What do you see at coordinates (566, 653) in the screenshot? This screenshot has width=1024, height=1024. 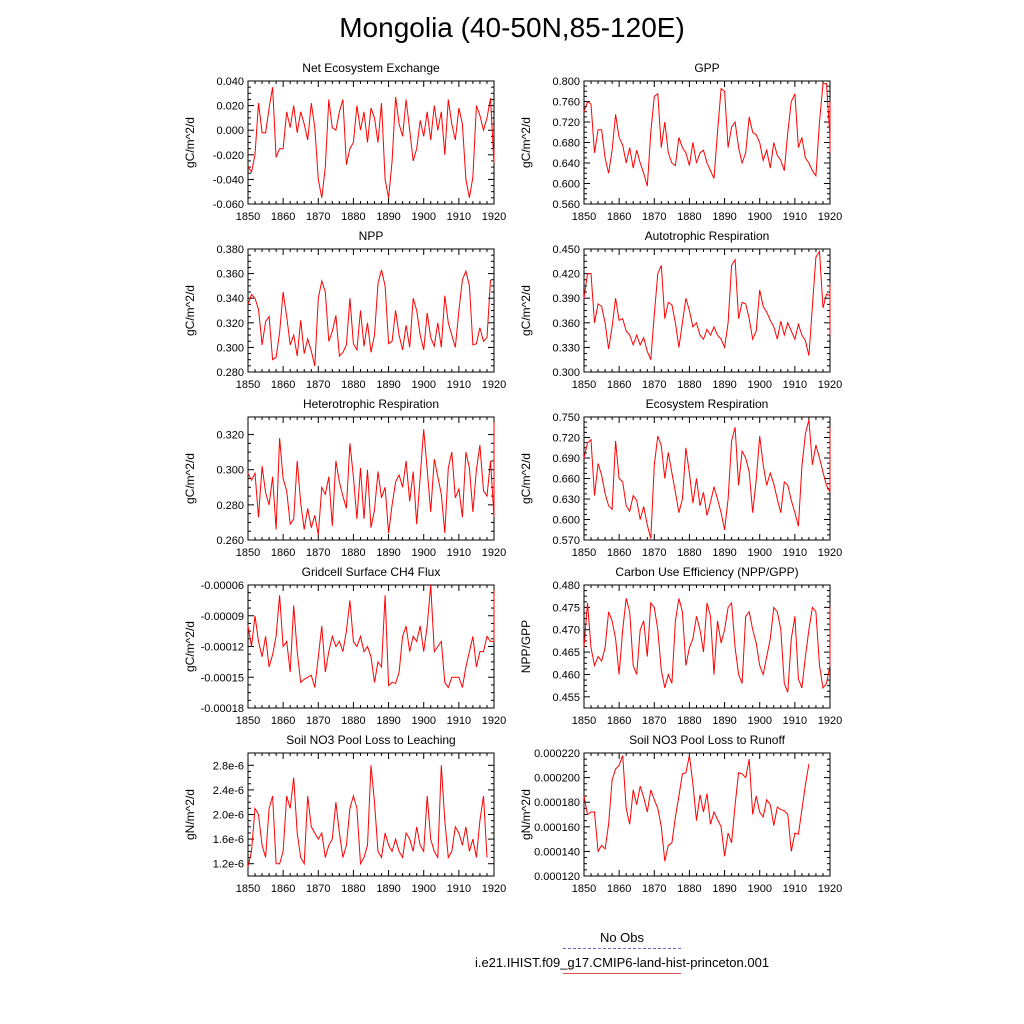 I see `y-tick-label: 0.465` at bounding box center [566, 653].